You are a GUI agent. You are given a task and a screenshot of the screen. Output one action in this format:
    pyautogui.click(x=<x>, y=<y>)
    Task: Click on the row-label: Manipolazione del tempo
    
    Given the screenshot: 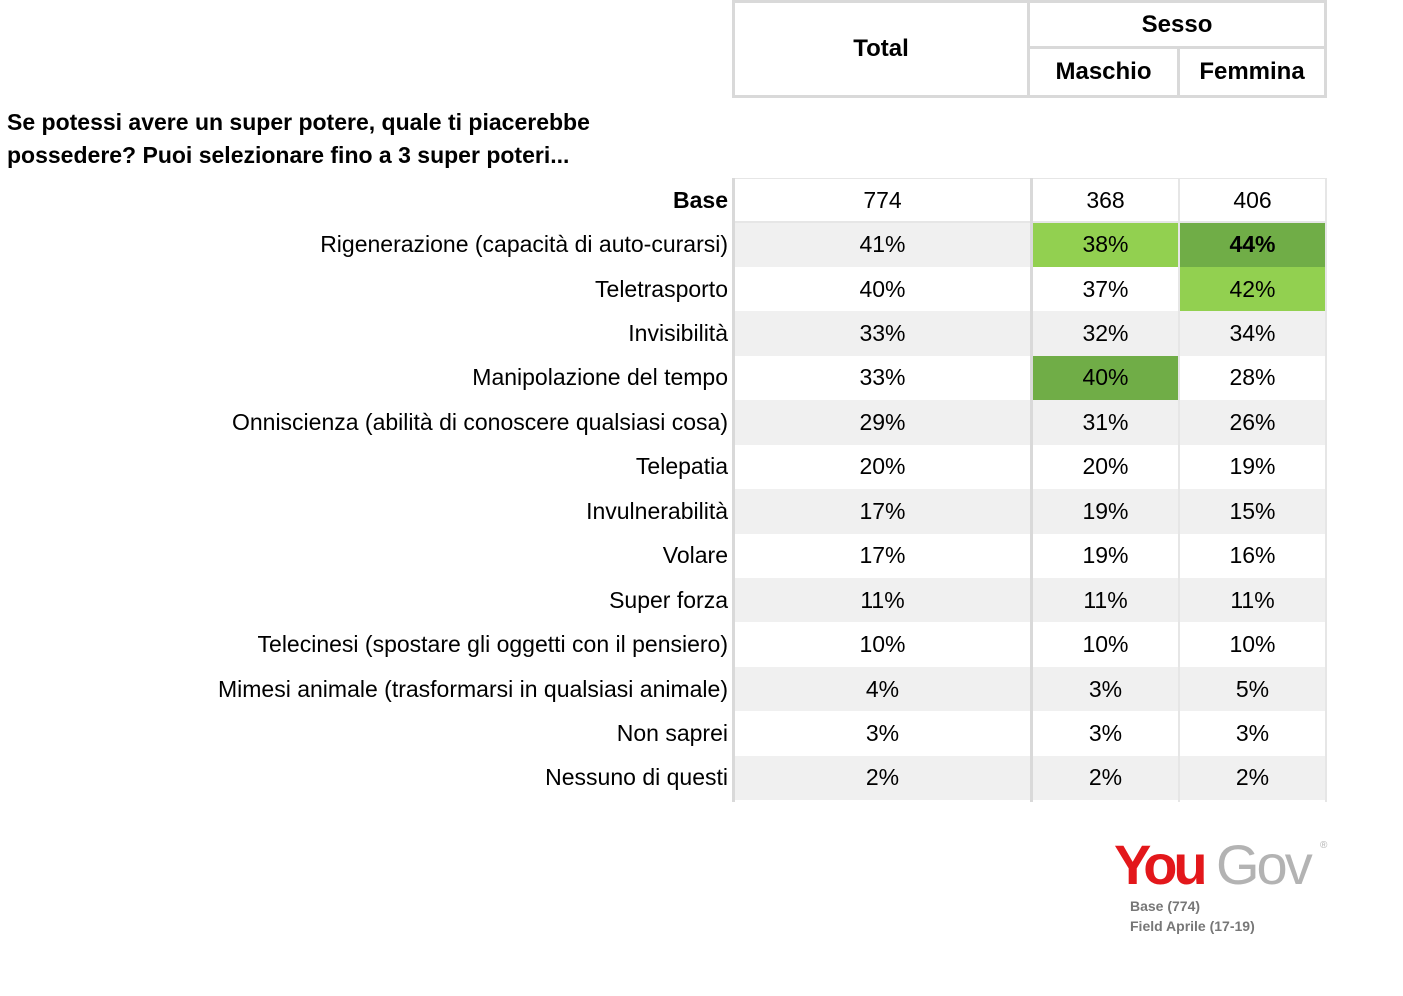 What is the action you would take?
    pyautogui.click(x=600, y=377)
    